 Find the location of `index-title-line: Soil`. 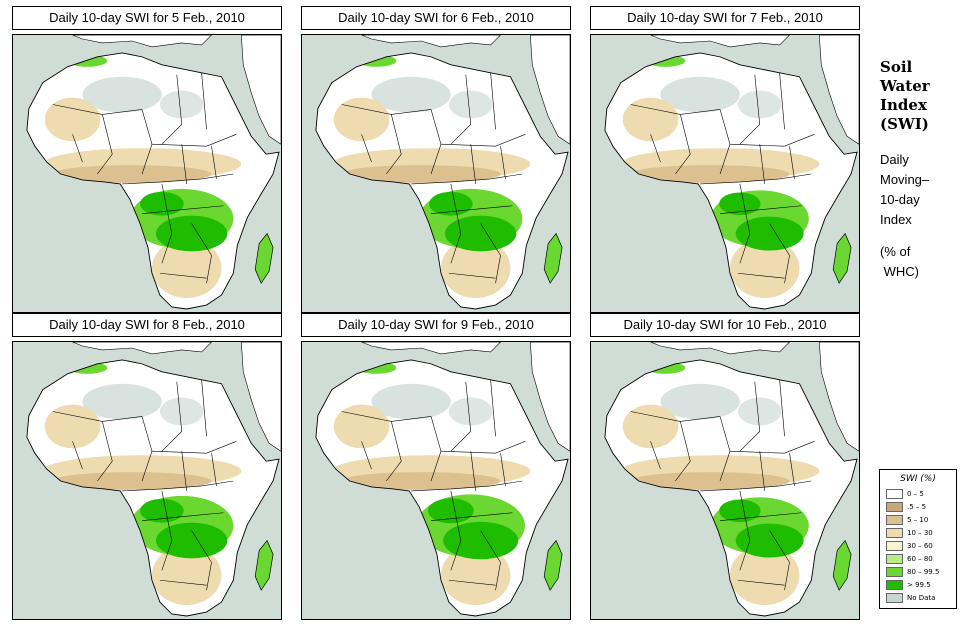

index-title-line: Soil is located at coordinates (896, 67).